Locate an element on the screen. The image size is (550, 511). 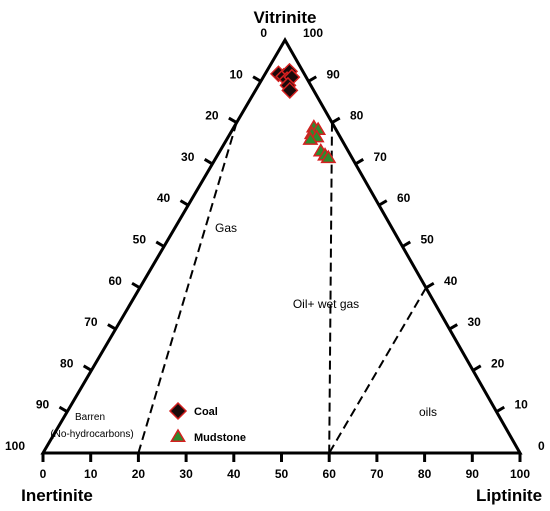
data-points is located at coordinates (303, 113).